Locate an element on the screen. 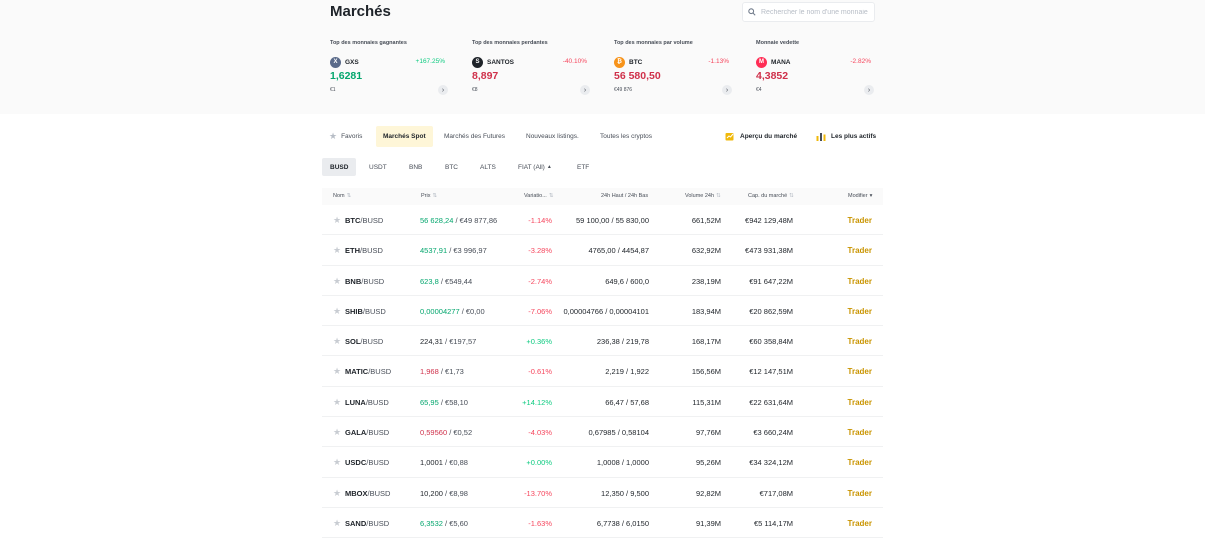 Image resolution: width=1205 pixels, height=550 pixels. card-title: Top des monnaies gagnantes is located at coordinates (368, 43).